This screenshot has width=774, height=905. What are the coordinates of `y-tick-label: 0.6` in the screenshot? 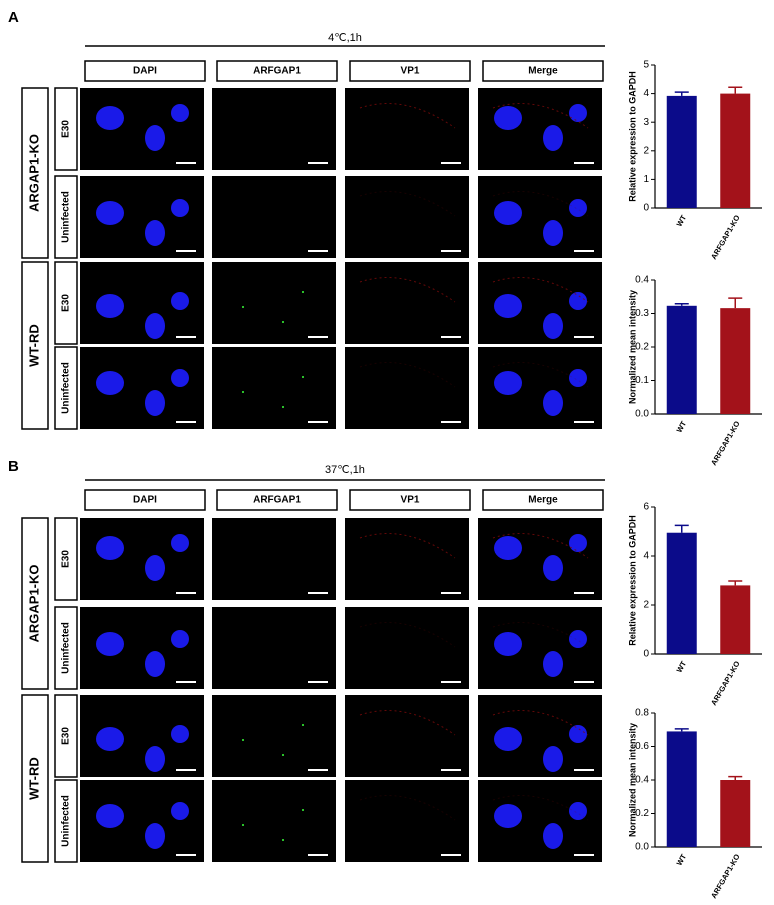 It's located at (642, 746).